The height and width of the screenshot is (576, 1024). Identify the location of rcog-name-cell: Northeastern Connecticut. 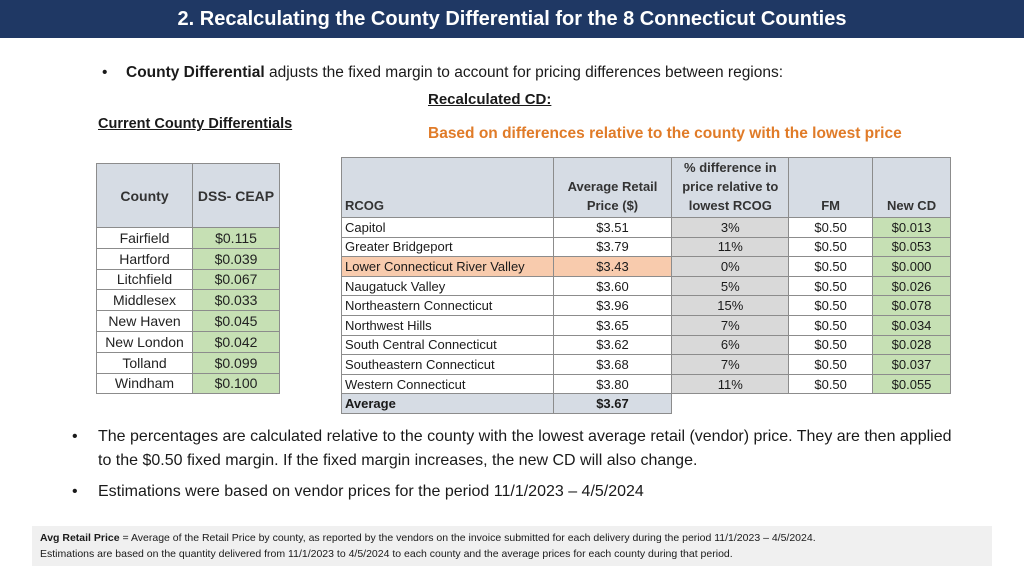
(447, 305).